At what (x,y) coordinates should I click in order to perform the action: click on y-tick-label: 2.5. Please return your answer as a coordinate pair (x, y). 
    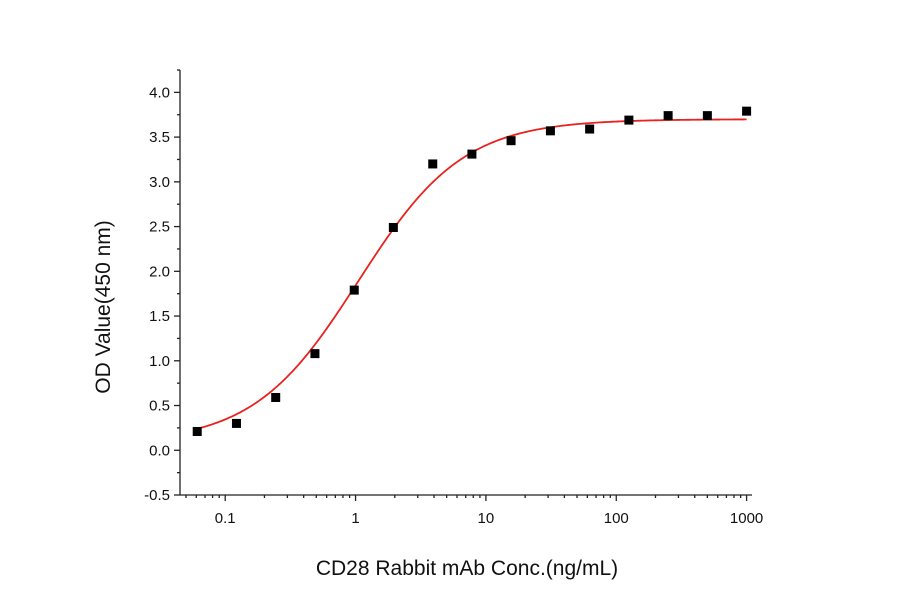
    Looking at the image, I should click on (159, 227).